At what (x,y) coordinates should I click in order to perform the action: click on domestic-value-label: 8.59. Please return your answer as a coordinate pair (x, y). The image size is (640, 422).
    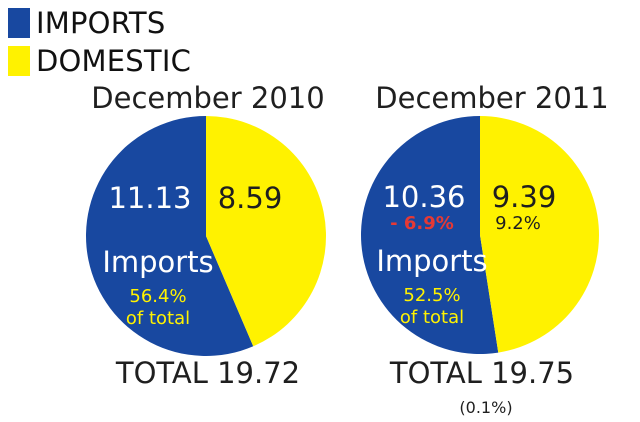
    Looking at the image, I should click on (250, 198).